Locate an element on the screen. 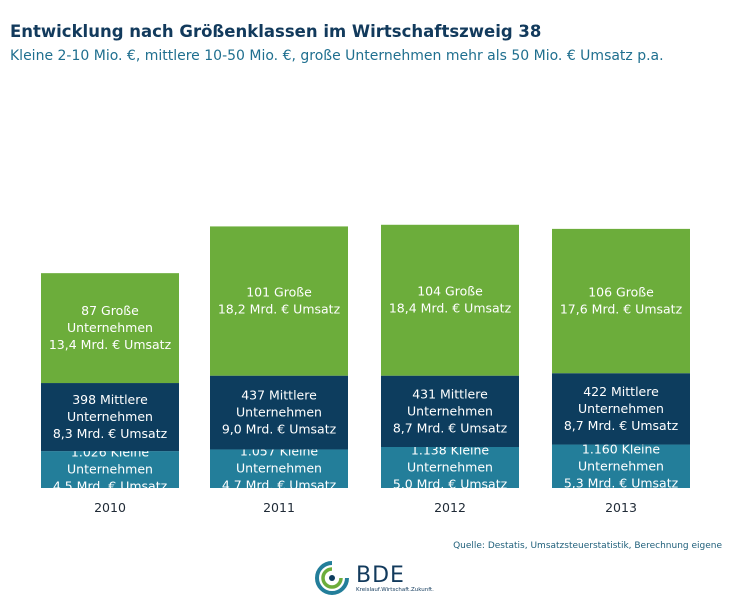 This screenshot has height=600, width=744. bar-label-mittlere-2013: 422 Mittlere Unternehmen 8,7 Mrd. € Umsatz is located at coordinates (621, 408).